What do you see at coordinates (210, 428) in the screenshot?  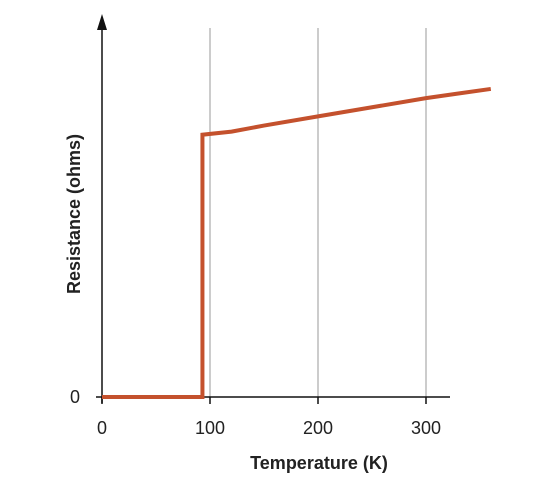 I see `x-tick-label-100: 100` at bounding box center [210, 428].